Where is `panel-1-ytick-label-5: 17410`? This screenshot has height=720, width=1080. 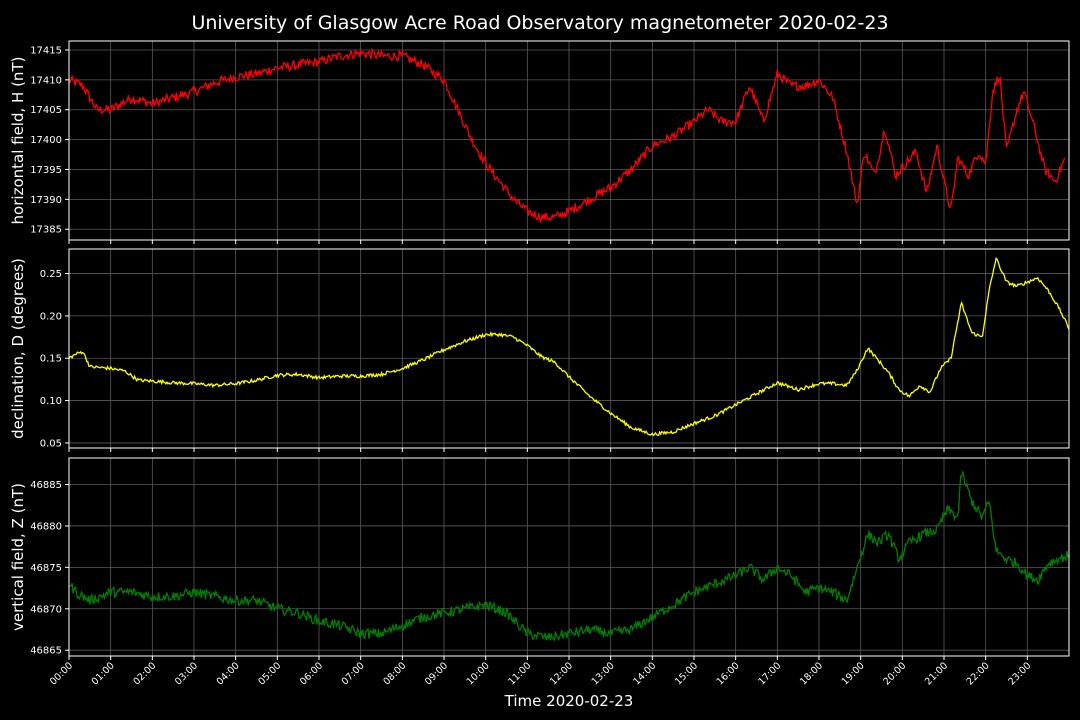 panel-1-ytick-label-5: 17410 is located at coordinates (46, 80).